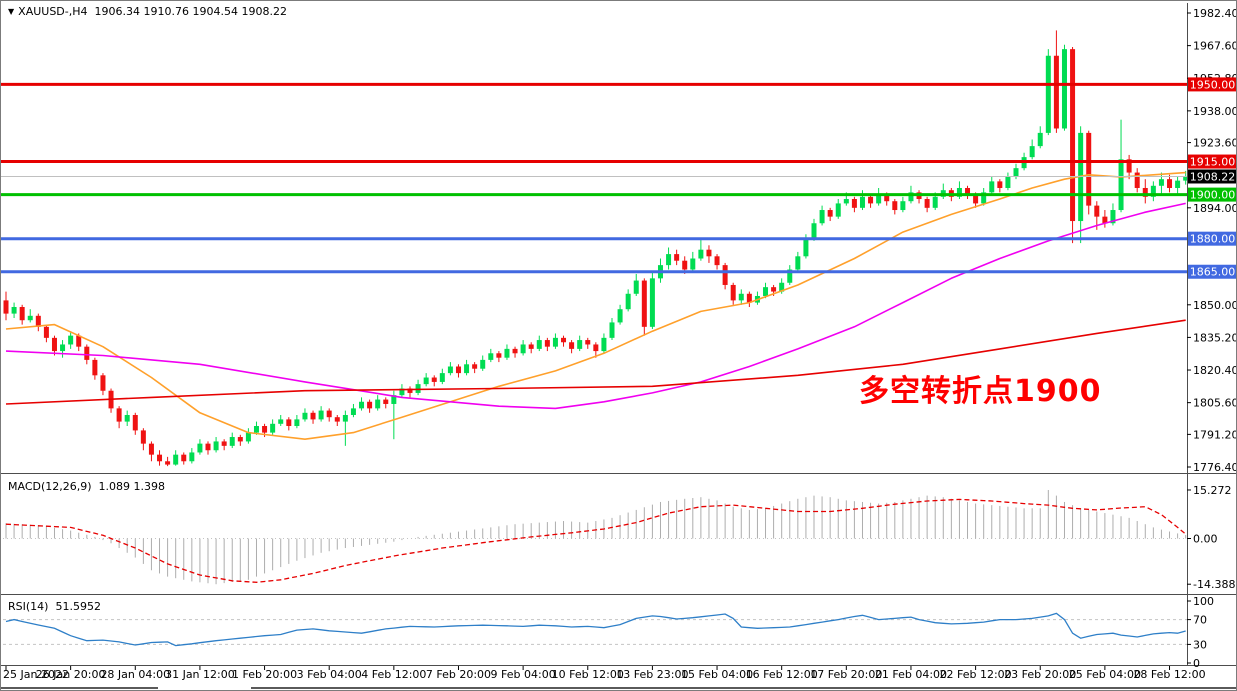 The height and width of the screenshot is (691, 1237). What do you see at coordinates (71, 674) in the screenshot?
I see `time-tick-label: 26 Jan 20:00` at bounding box center [71, 674].